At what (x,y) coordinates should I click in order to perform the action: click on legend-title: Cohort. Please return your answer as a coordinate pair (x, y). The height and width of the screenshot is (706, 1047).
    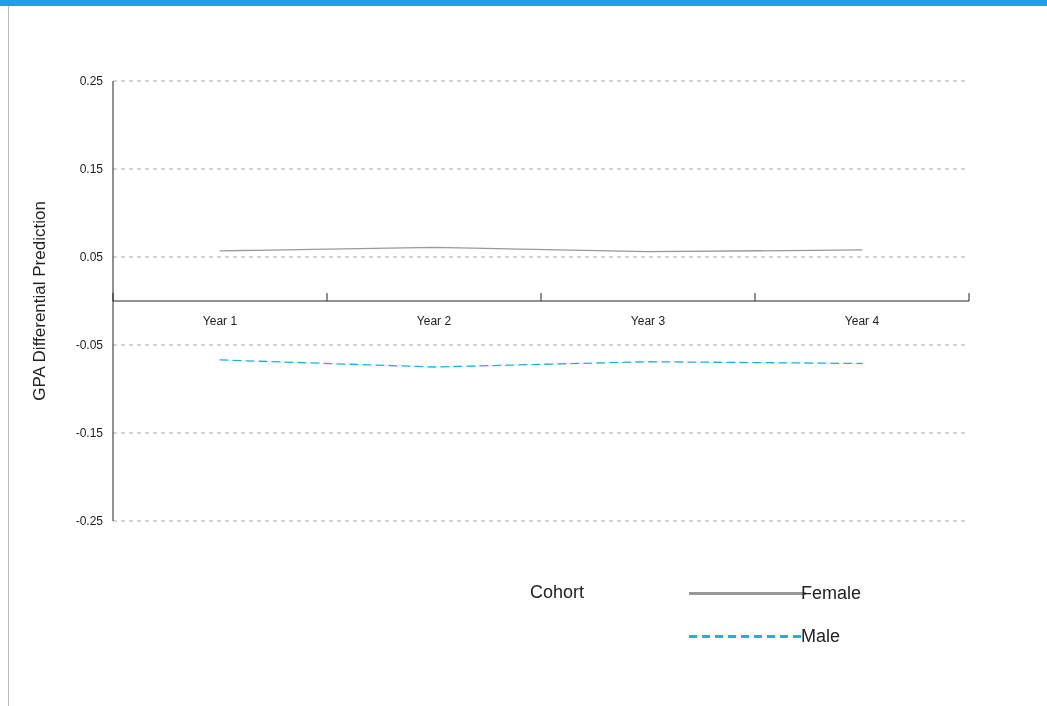
    Looking at the image, I should click on (557, 592).